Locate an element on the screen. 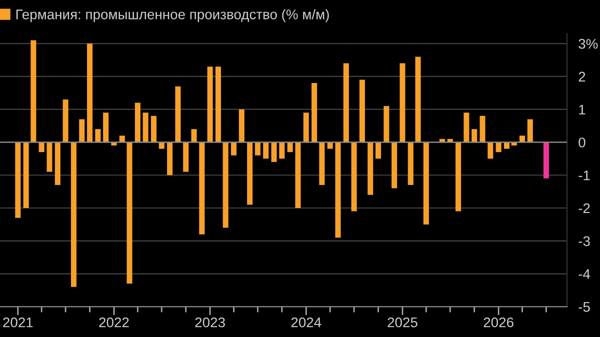 This screenshot has width=600, height=337. y-tick-label: 1 is located at coordinates (582, 109).